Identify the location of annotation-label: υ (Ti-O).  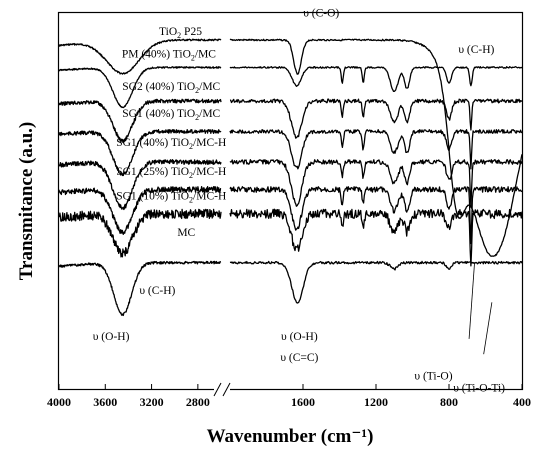
(433, 377).